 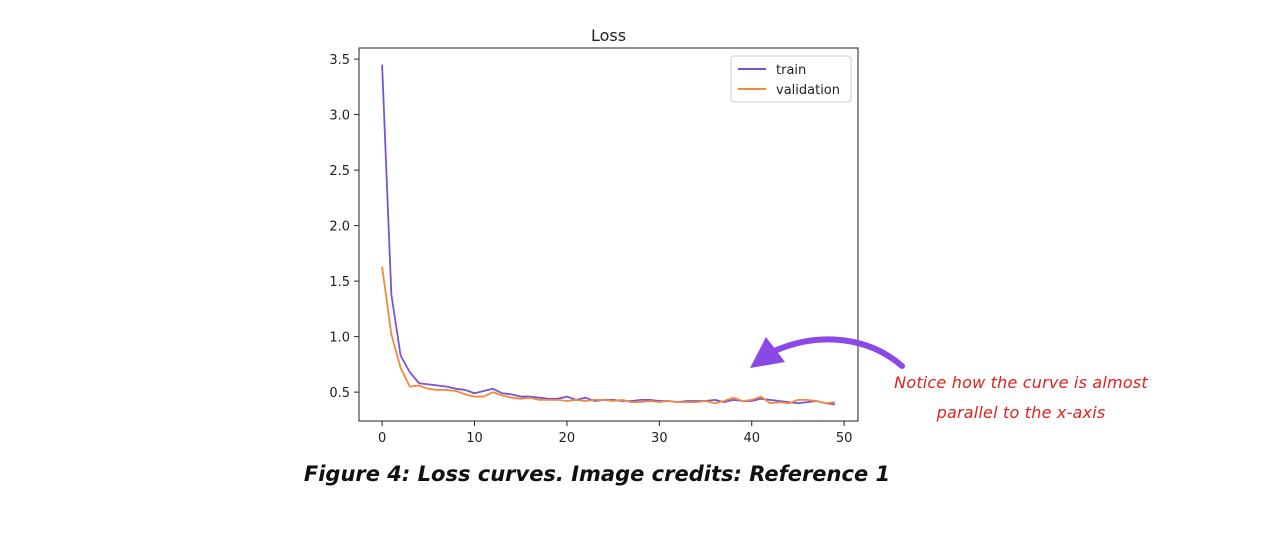 What do you see at coordinates (567, 438) in the screenshot?
I see `x-tick-label: 20` at bounding box center [567, 438].